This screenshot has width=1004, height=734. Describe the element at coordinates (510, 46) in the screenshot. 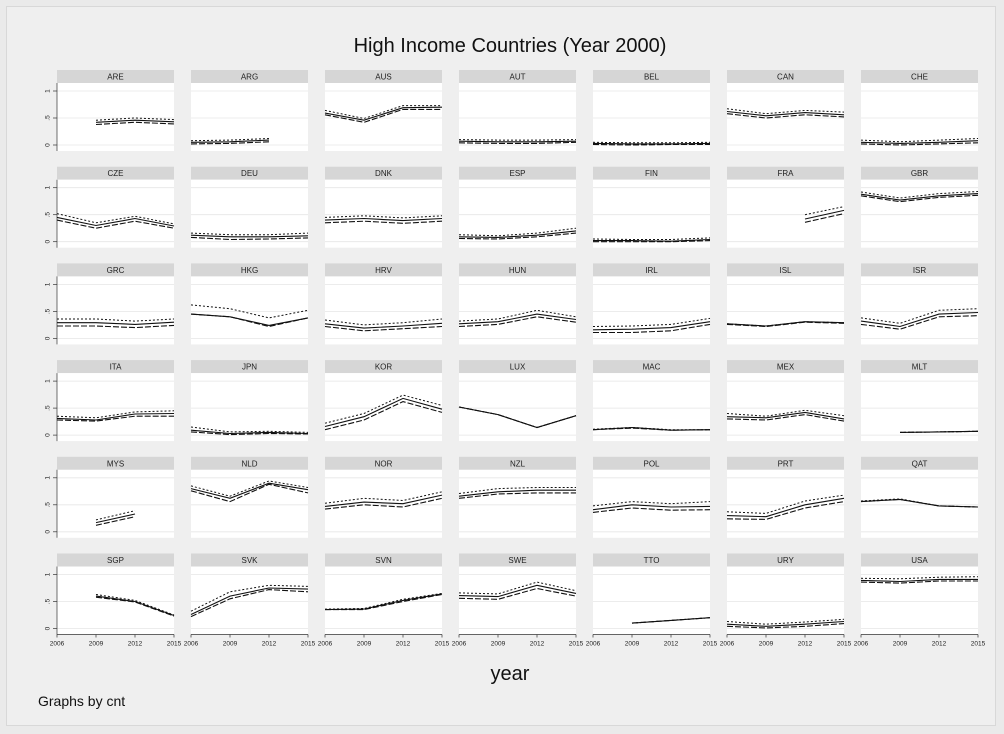

I see `chart-title: High Income Countries (Year 2000)` at that location.